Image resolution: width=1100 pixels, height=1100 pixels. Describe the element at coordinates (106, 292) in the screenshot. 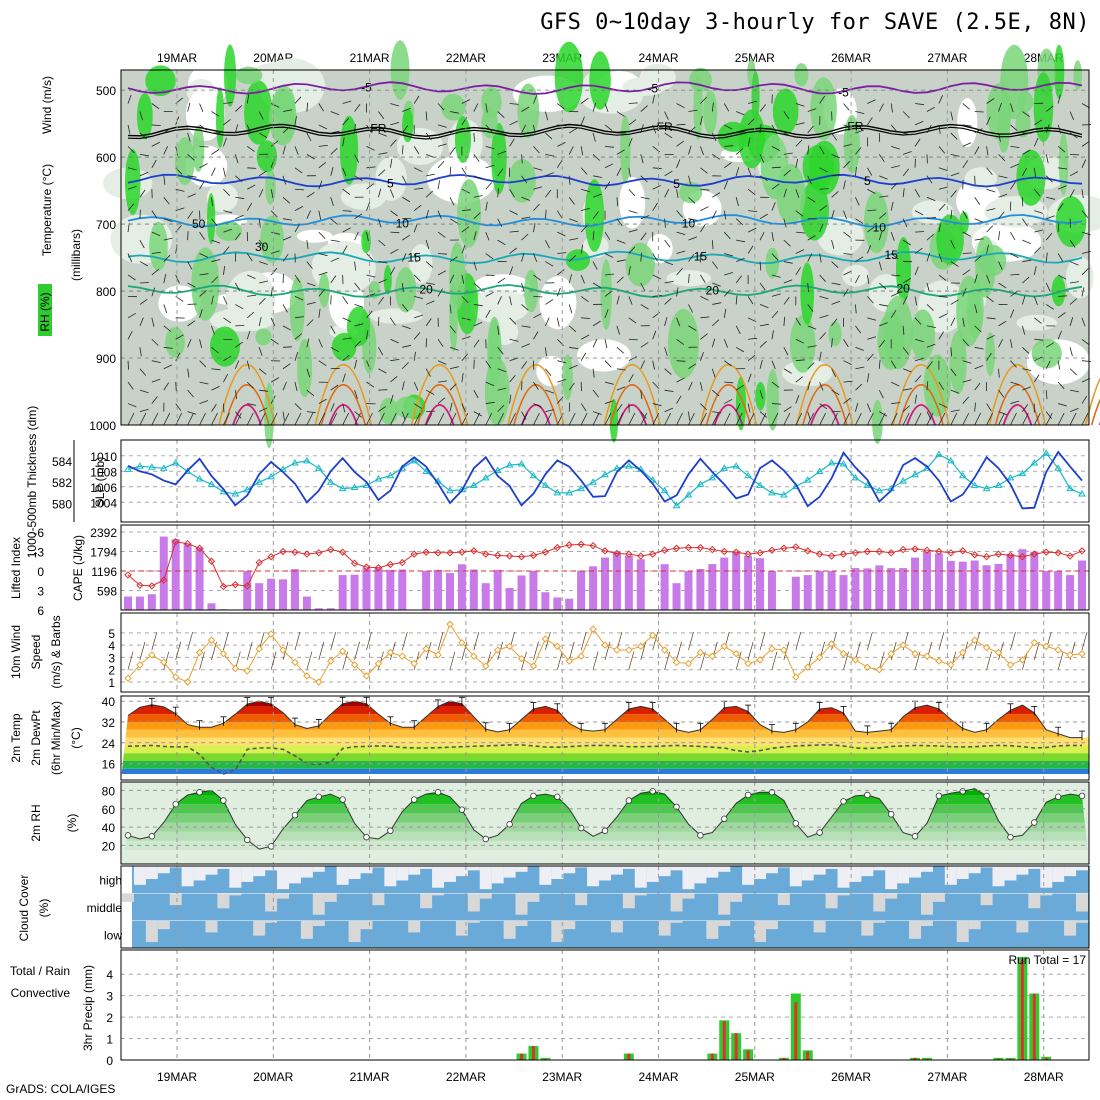

I see `pressure-tick-label: 800` at that location.